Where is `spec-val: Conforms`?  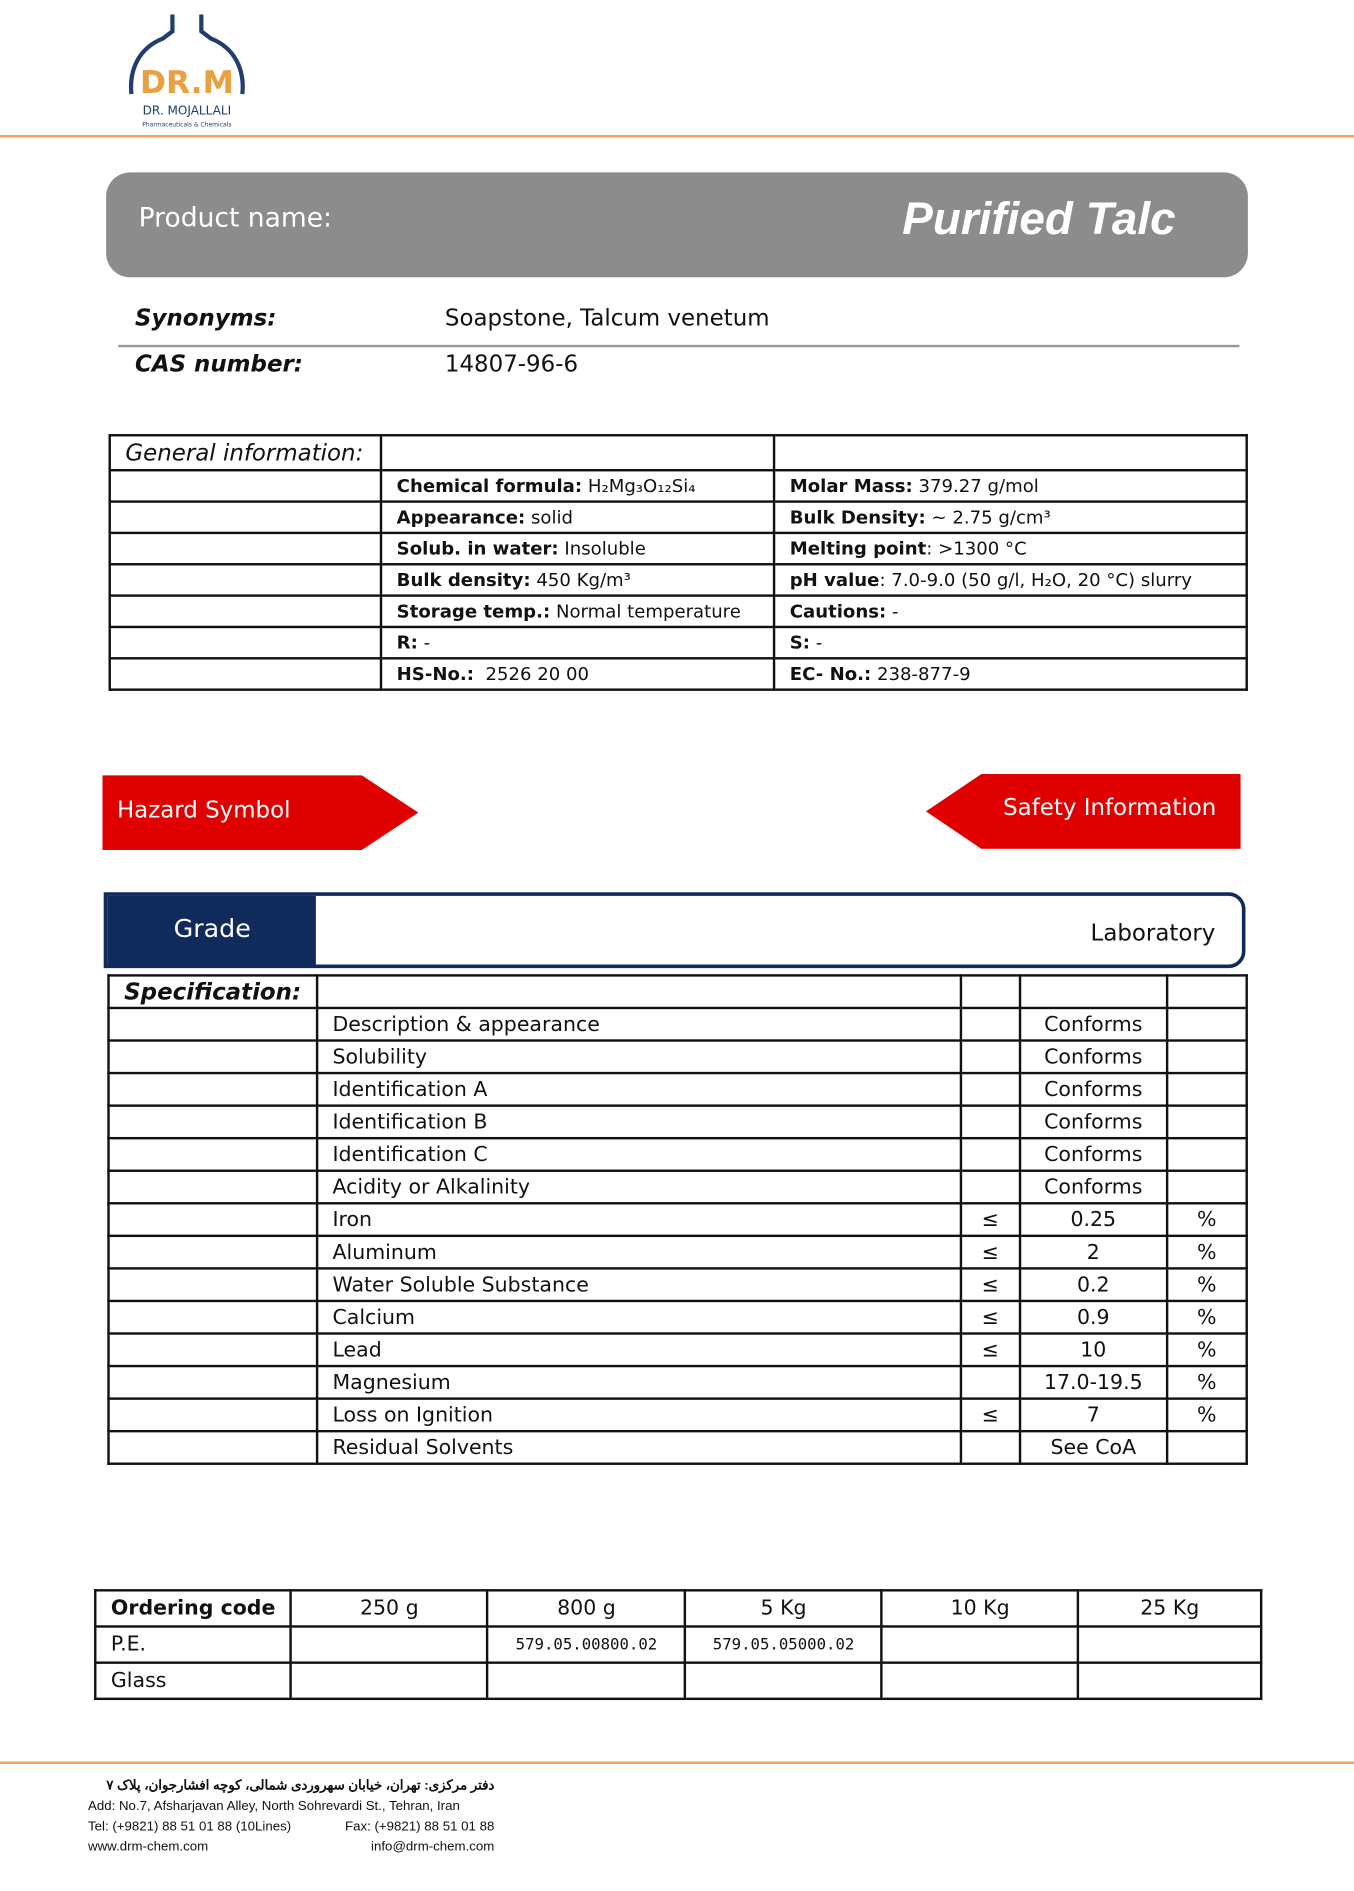 spec-val: Conforms is located at coordinates (1093, 1154).